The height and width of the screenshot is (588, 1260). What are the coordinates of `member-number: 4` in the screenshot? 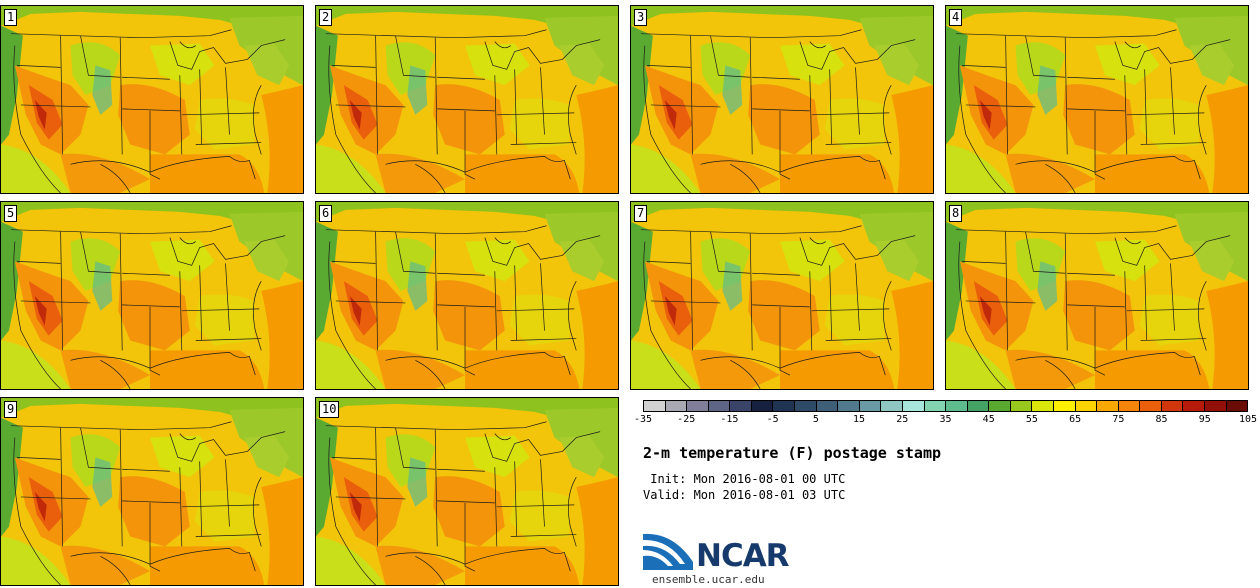 It's located at (956, 17).